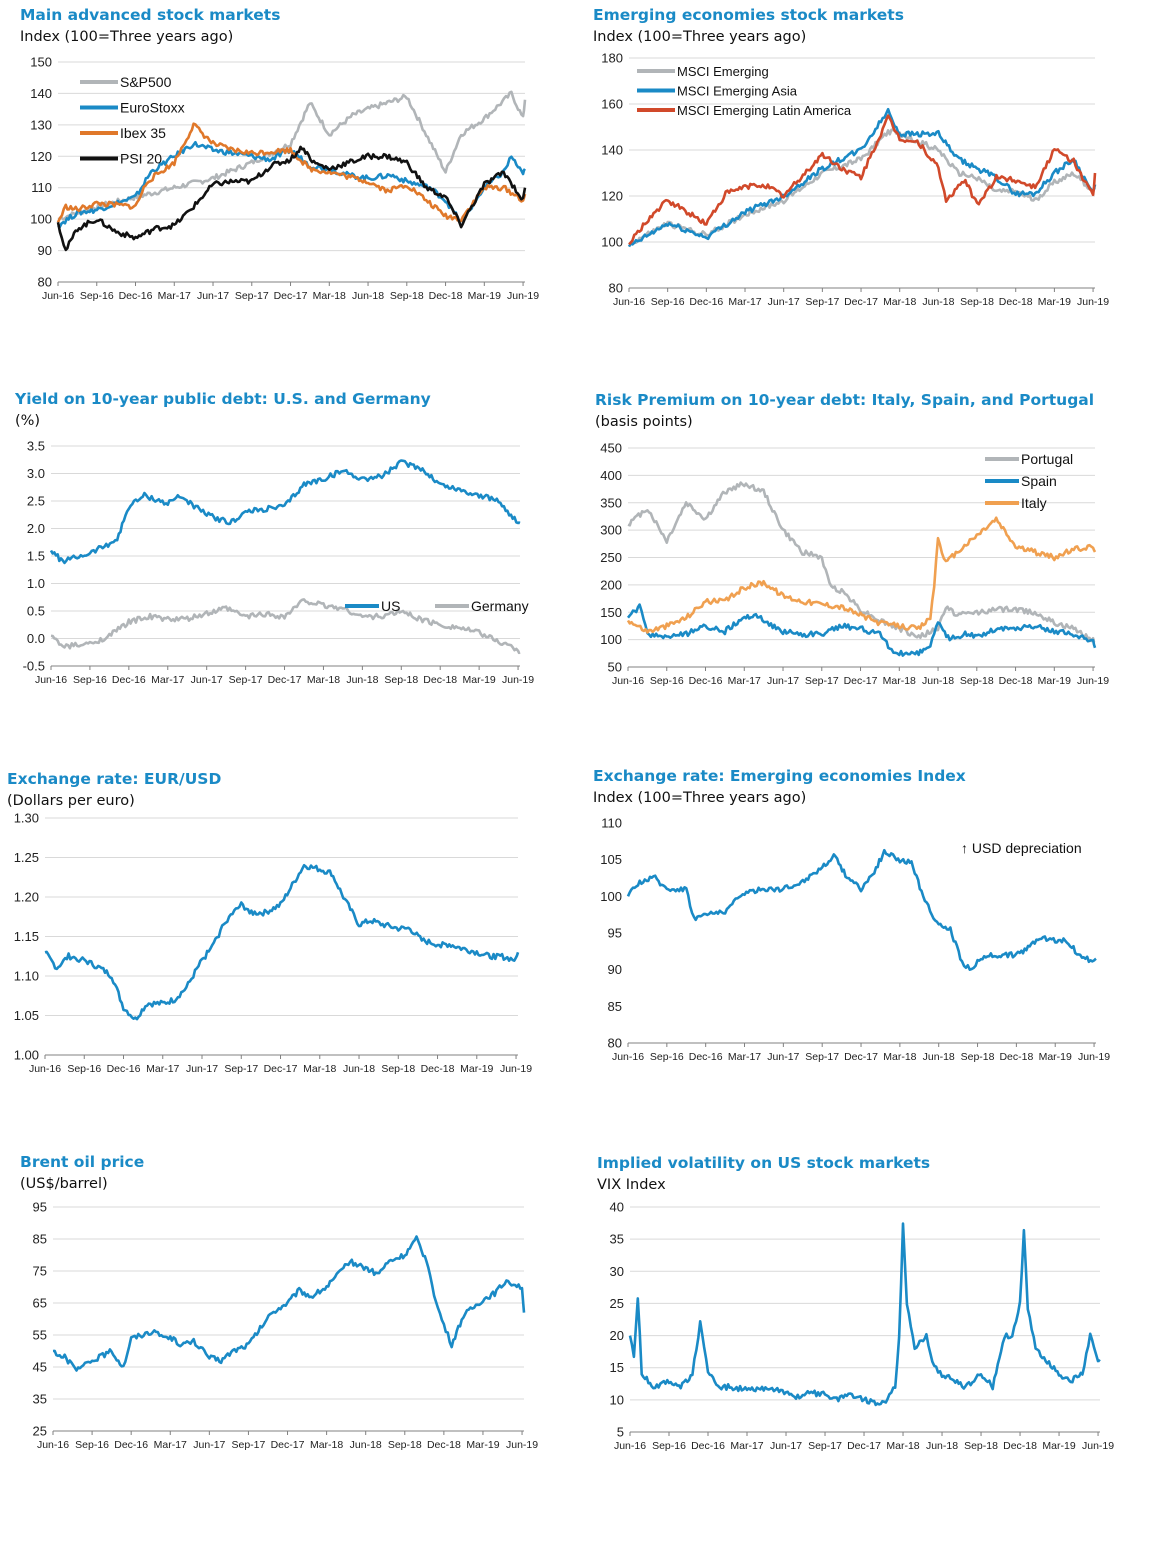 The width and height of the screenshot is (1167, 1543). Describe the element at coordinates (611, 557) in the screenshot. I see `y-tick-label: 250` at that location.